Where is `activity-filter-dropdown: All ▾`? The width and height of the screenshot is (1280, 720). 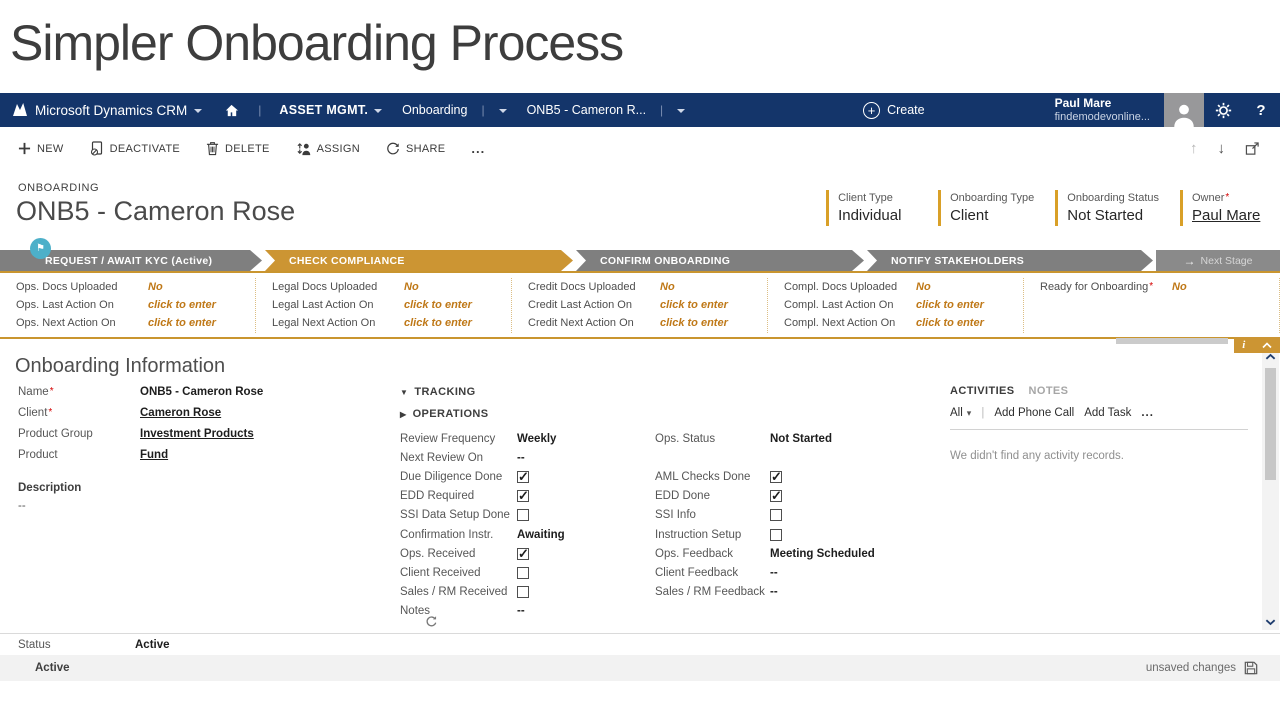 activity-filter-dropdown: All ▾ is located at coordinates (961, 413).